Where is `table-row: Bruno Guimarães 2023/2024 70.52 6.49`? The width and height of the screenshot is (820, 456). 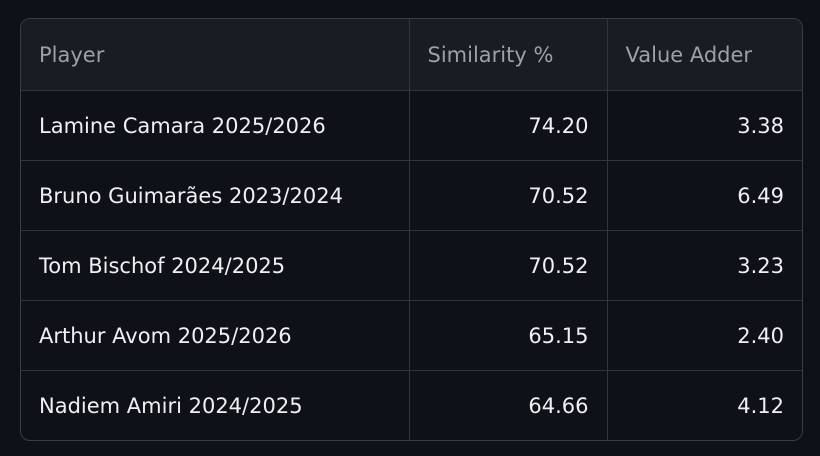
table-row: Bruno Guimarães 2023/2024 70.52 6.49 is located at coordinates (411, 195).